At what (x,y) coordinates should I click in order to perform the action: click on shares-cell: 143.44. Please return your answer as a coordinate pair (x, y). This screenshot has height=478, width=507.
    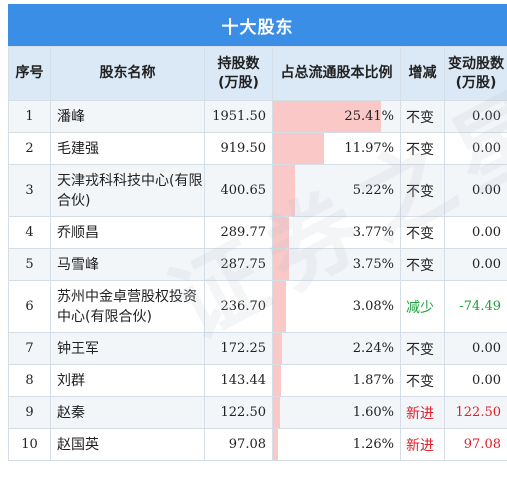
    Looking at the image, I should click on (238, 380).